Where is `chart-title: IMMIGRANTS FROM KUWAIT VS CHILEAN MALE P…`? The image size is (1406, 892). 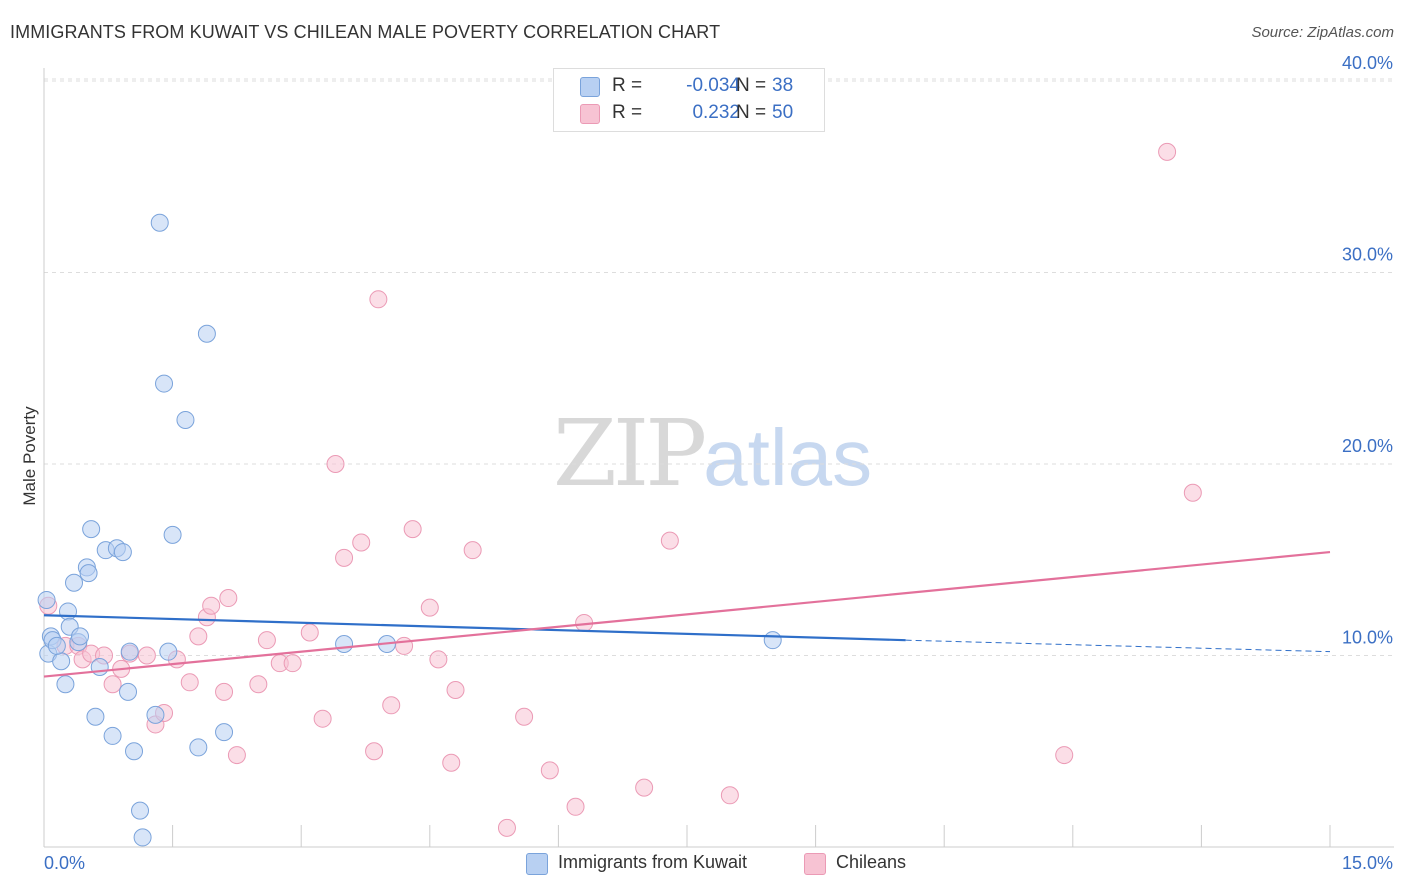
chart-title: IMMIGRANTS FROM KUWAIT VS CHILEAN MALE P… is located at coordinates (365, 32).